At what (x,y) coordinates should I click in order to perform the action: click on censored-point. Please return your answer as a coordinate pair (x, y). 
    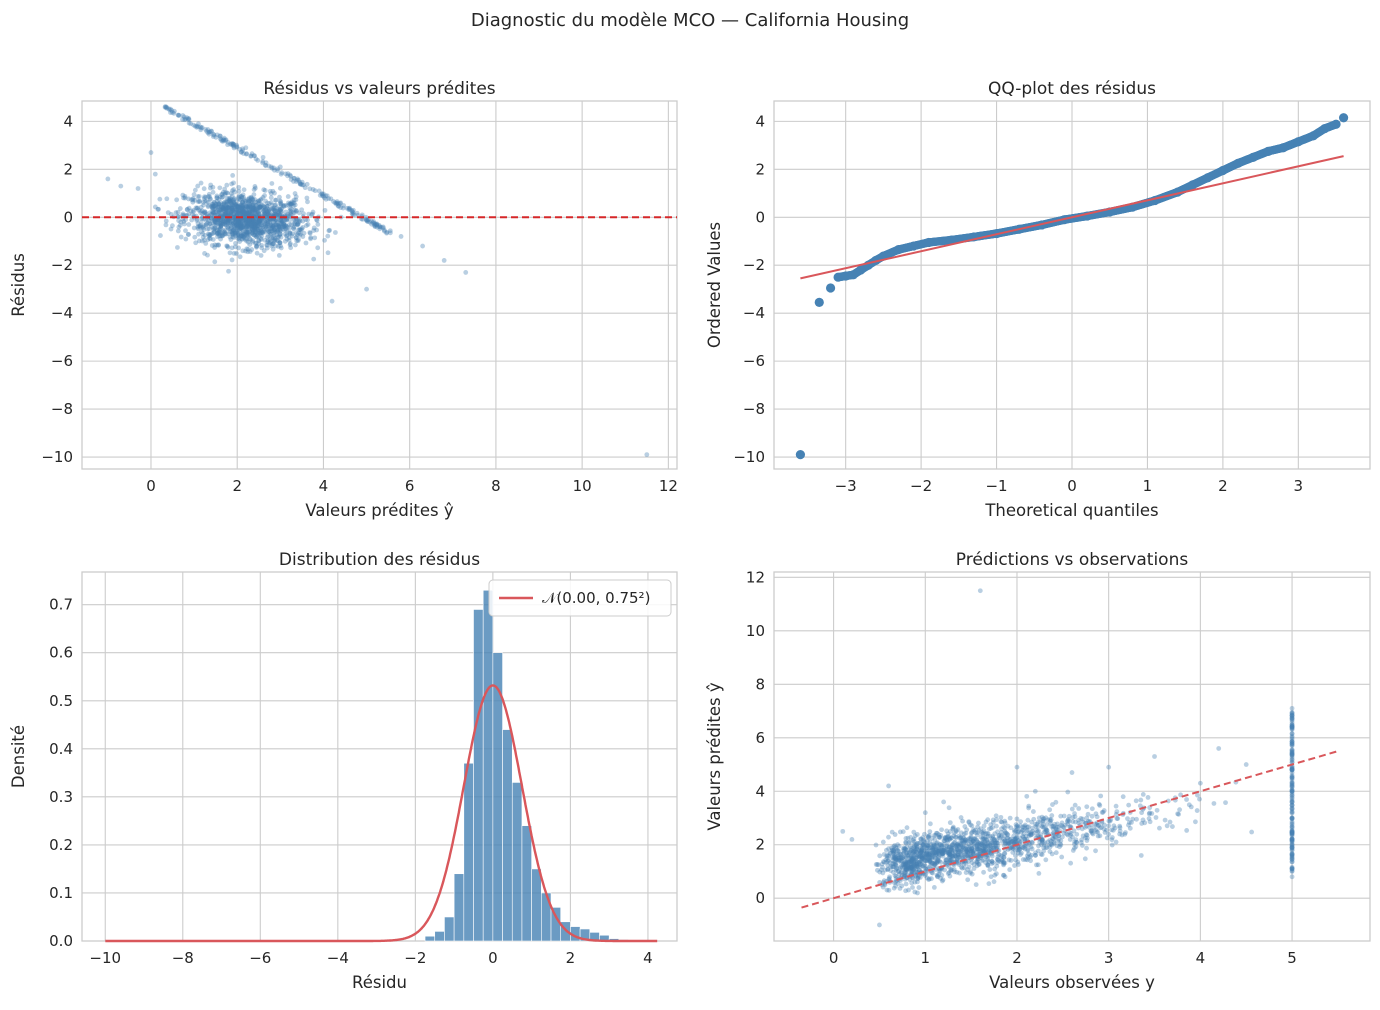
    Looking at the image, I should click on (1292, 715).